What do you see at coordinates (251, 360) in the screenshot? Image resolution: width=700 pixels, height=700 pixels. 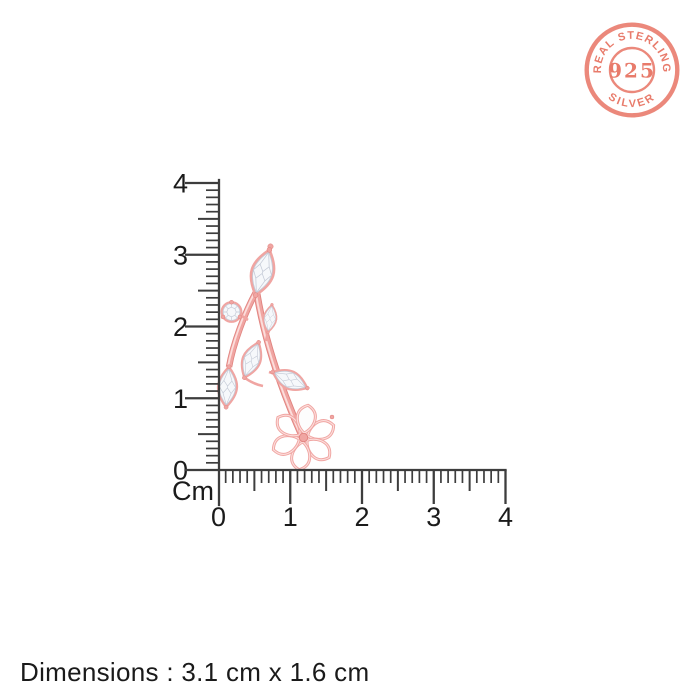 I see `marquise-stone-middle` at bounding box center [251, 360].